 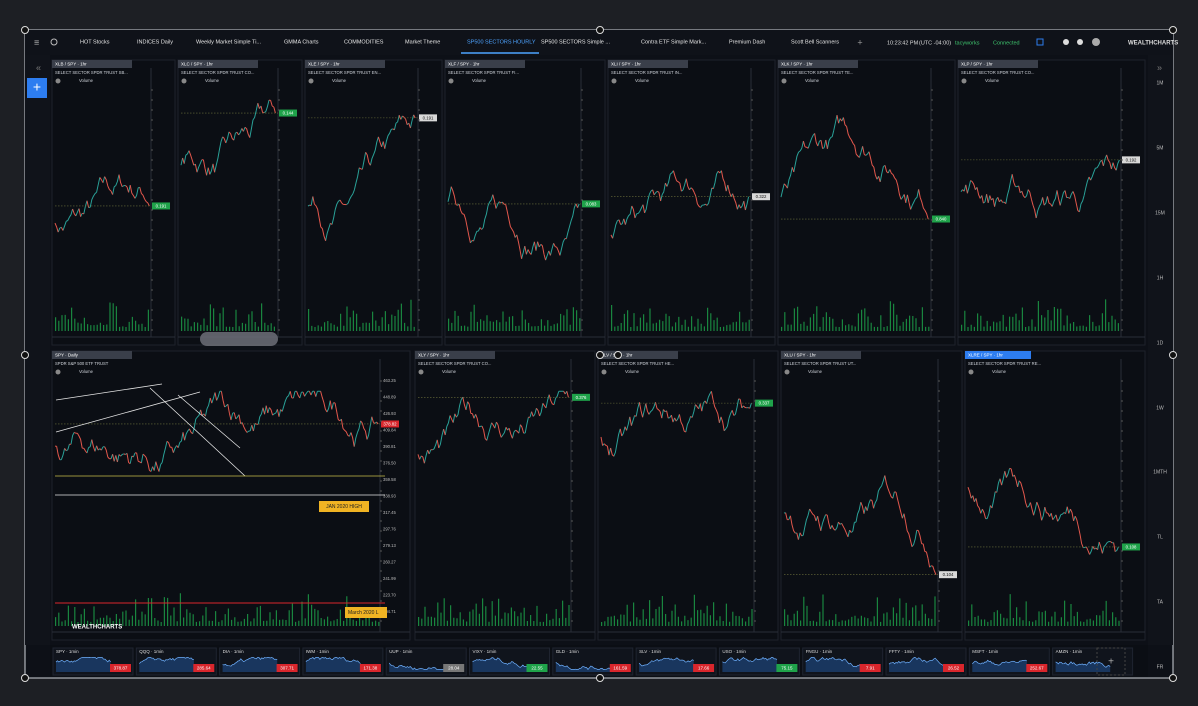 What do you see at coordinates (1160, 408) in the screenshot?
I see `timeframe: 1W` at bounding box center [1160, 408].